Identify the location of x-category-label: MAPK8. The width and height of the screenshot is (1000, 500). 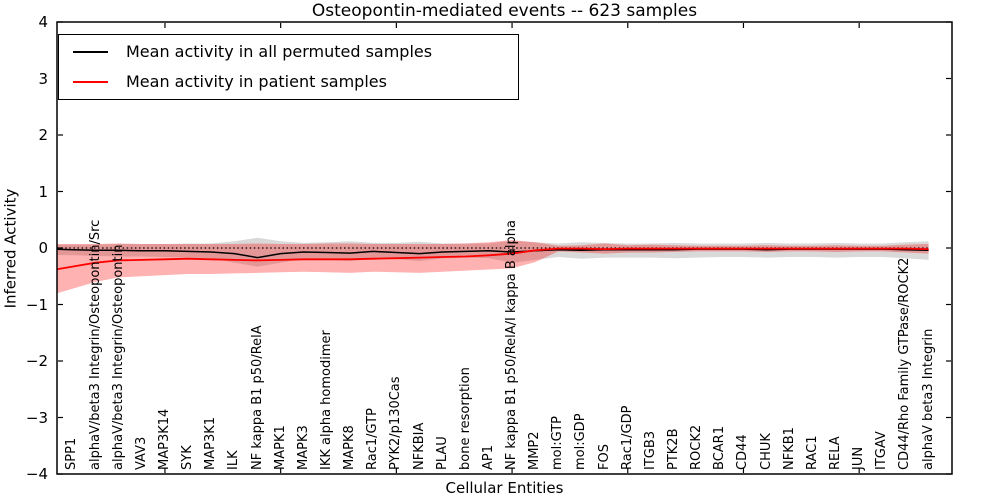
(350, 447).